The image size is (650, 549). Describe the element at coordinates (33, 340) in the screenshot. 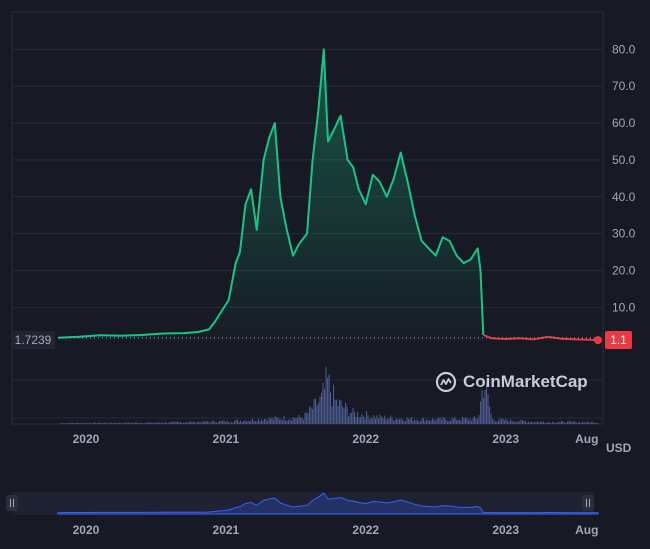

I see `start-price-label: 1.7239` at that location.